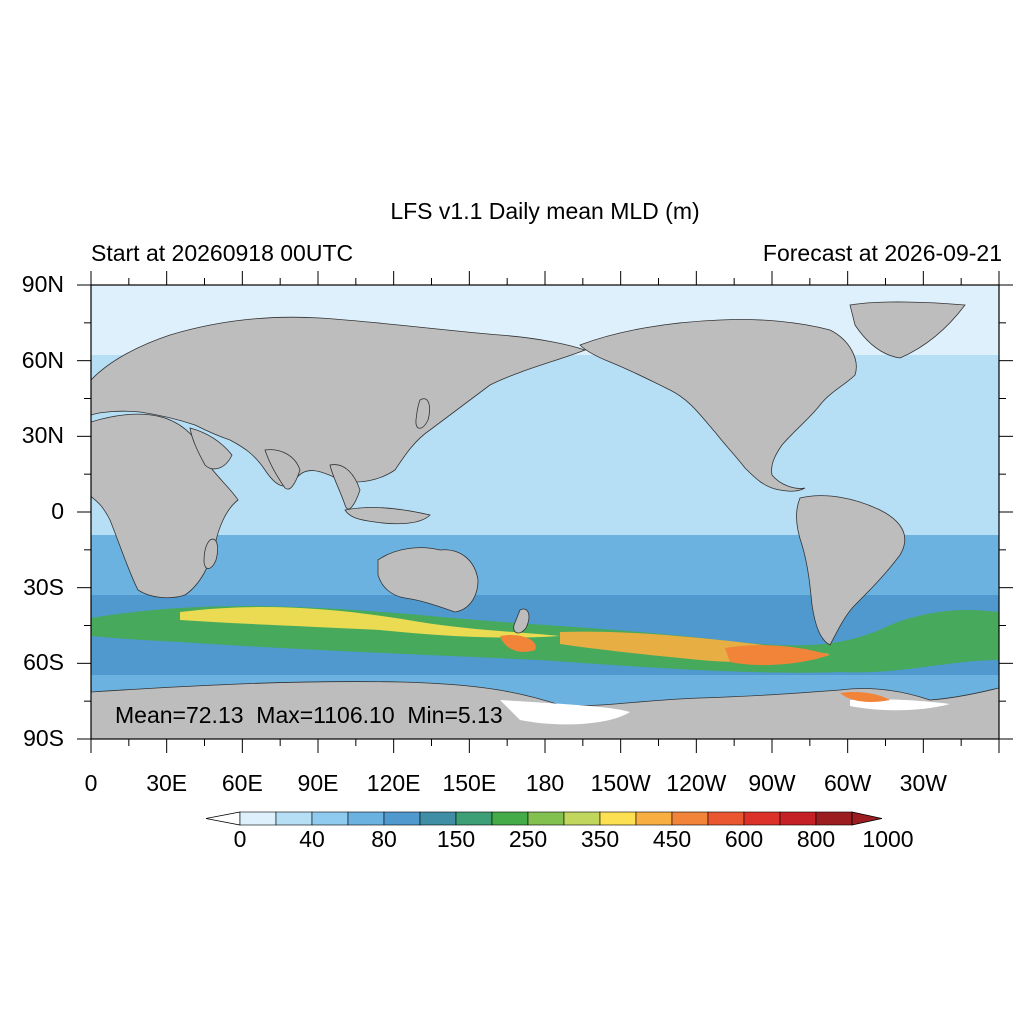  Describe the element at coordinates (393, 783) in the screenshot. I see `lon-label: 120E` at that location.